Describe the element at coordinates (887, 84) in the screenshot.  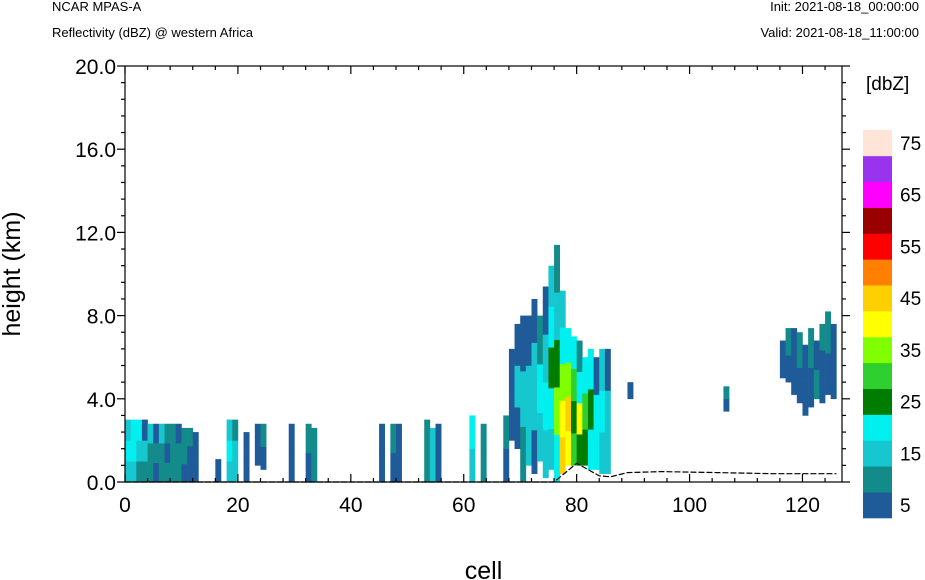
I see `colorbar-units: [dbZ]` at that location.